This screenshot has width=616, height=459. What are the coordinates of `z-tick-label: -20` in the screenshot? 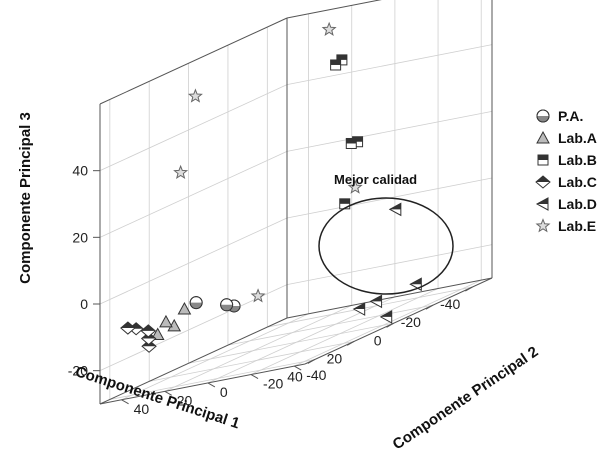 It's located at (78, 371).